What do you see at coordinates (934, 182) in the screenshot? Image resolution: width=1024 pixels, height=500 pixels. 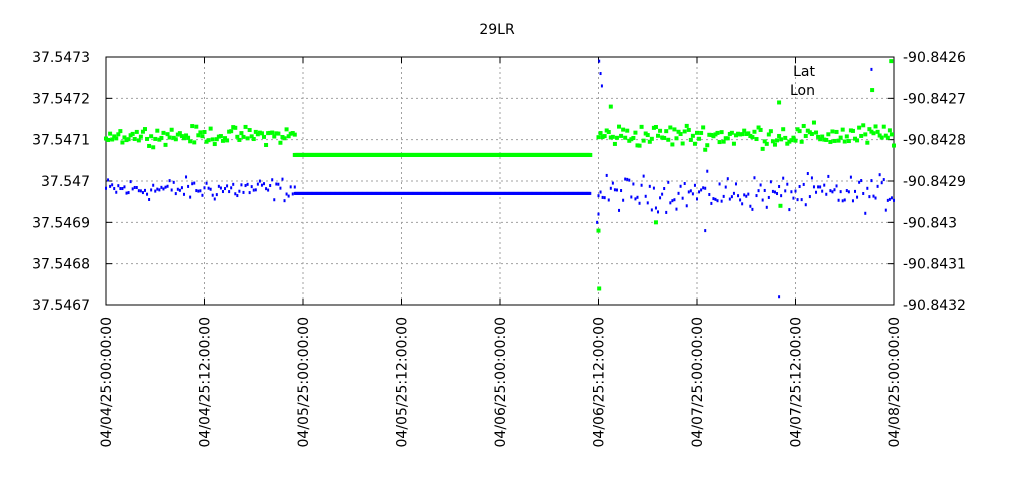 I see `y-right-tick-label: -90.8429` at bounding box center [934, 182].